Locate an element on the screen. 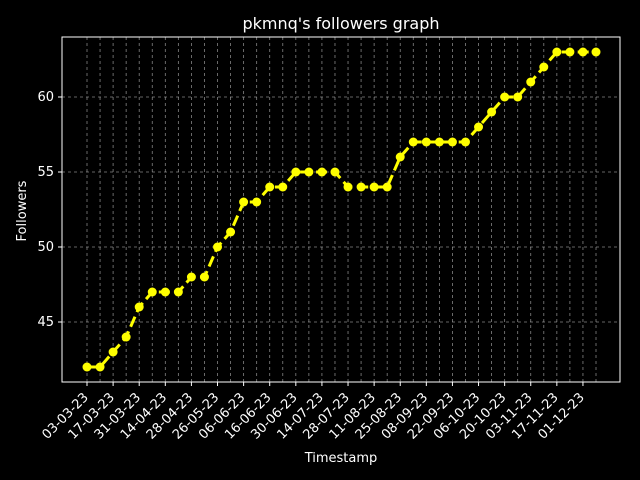 This screenshot has width=640, height=480. y-tick-label: 60 is located at coordinates (45, 97).